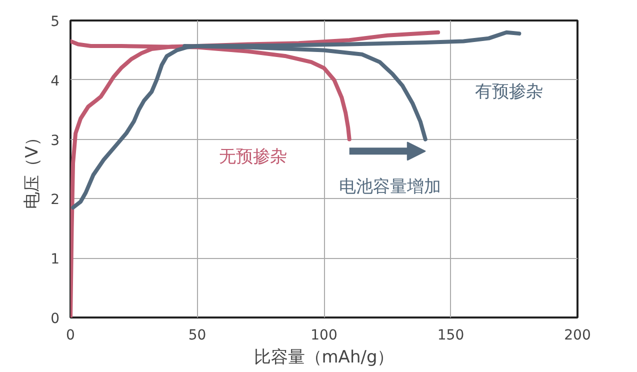 The width and height of the screenshot is (637, 372). What do you see at coordinates (55, 260) in the screenshot?
I see `y-tick-label: 1` at bounding box center [55, 260].